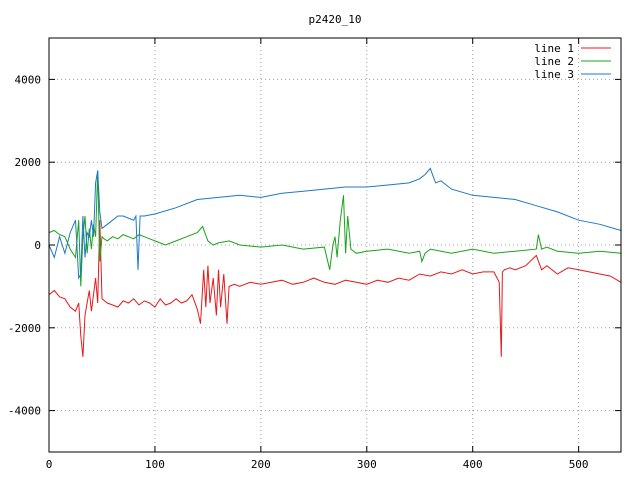 This screenshot has width=640, height=480. Describe the element at coordinates (24, 328) in the screenshot. I see `y-tick-label: -2000` at that location.